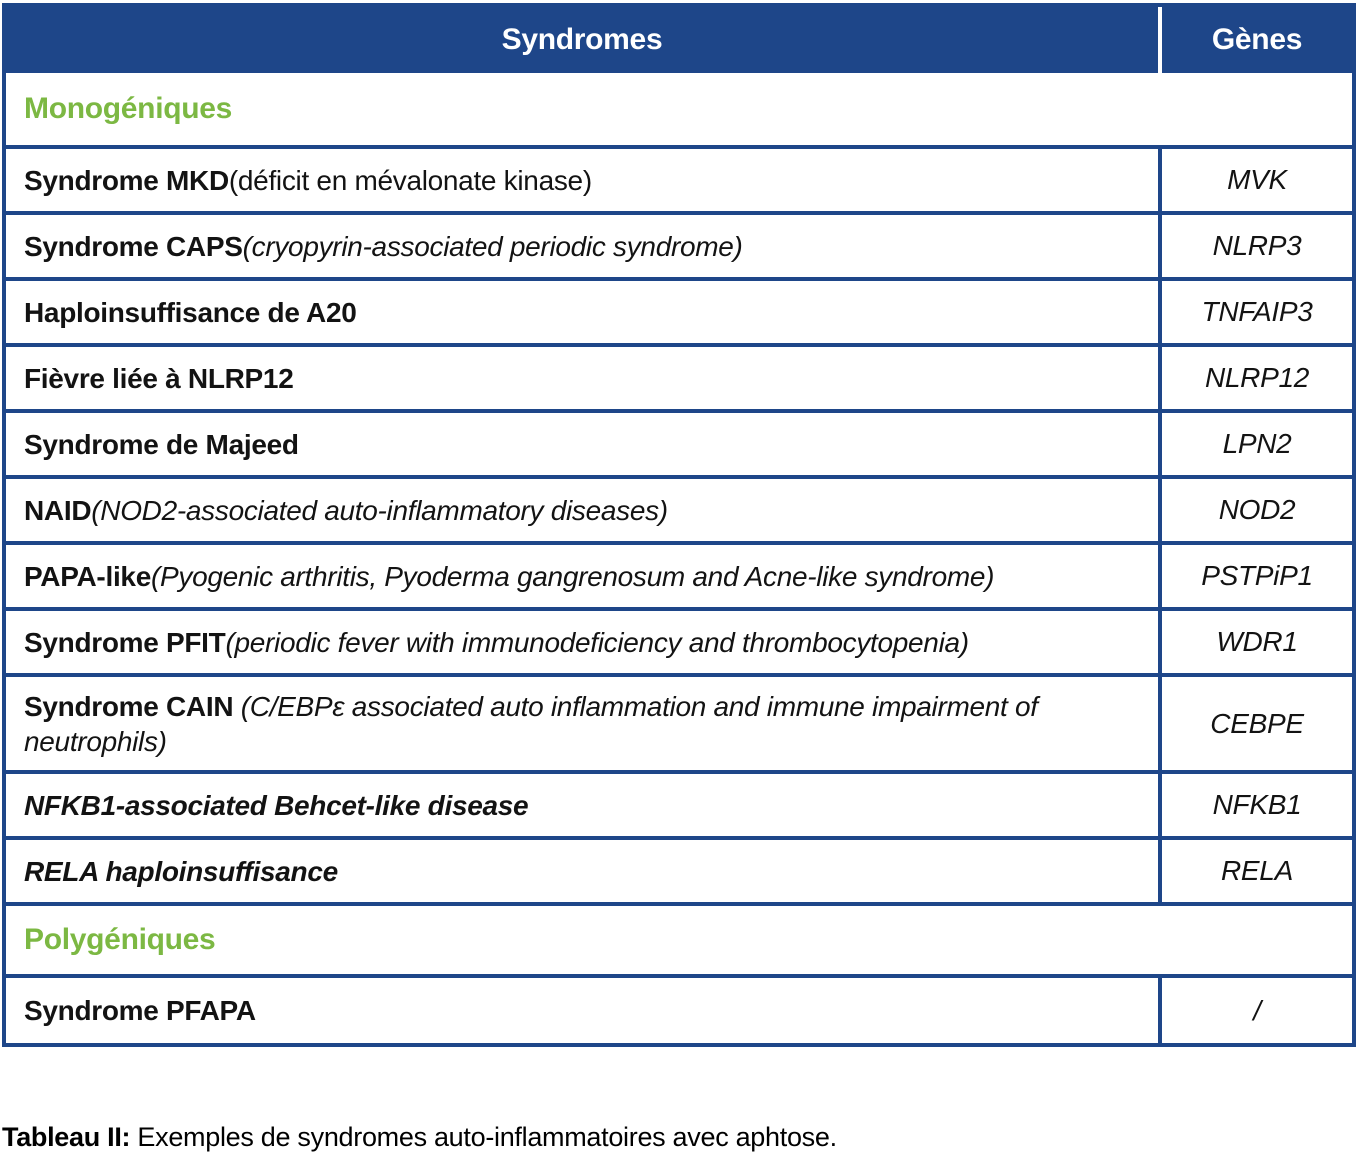 This screenshot has width=1359, height=1165. Describe the element at coordinates (1255, 723) in the screenshot. I see `gene-cell: CEBPE` at that location.